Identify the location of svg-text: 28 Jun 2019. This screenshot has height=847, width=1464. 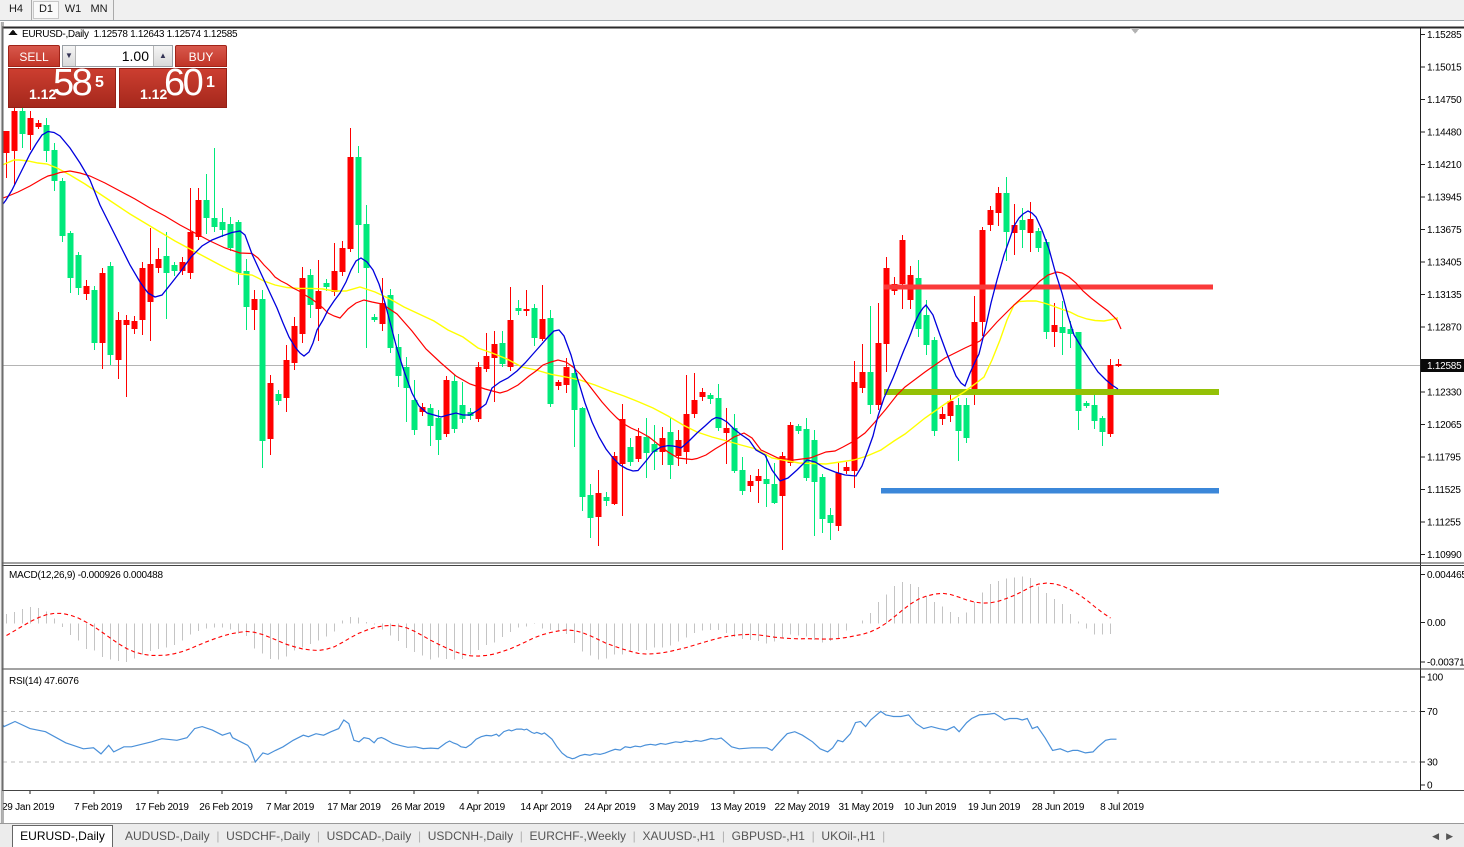
(1058, 807).